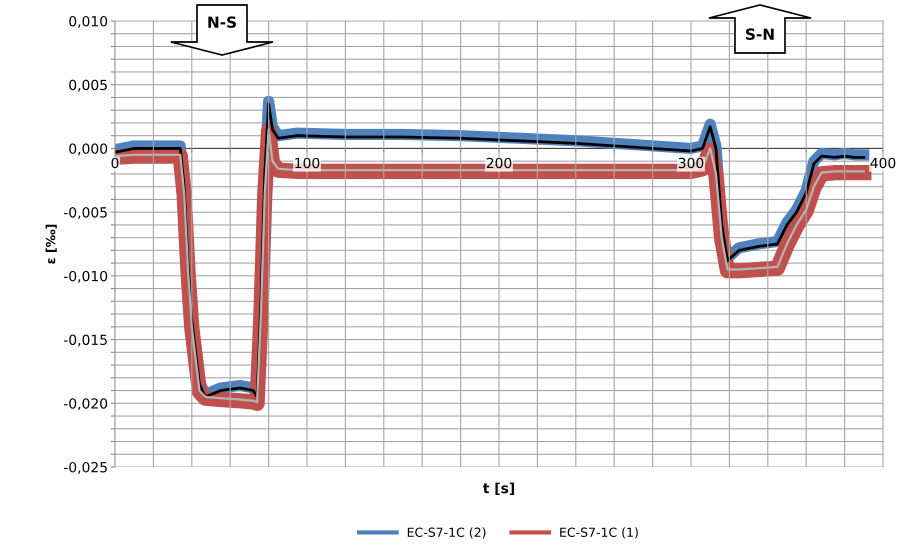 The width and height of the screenshot is (900, 547). Describe the element at coordinates (498, 488) in the screenshot. I see `x-axis-title: t [s]` at that location.